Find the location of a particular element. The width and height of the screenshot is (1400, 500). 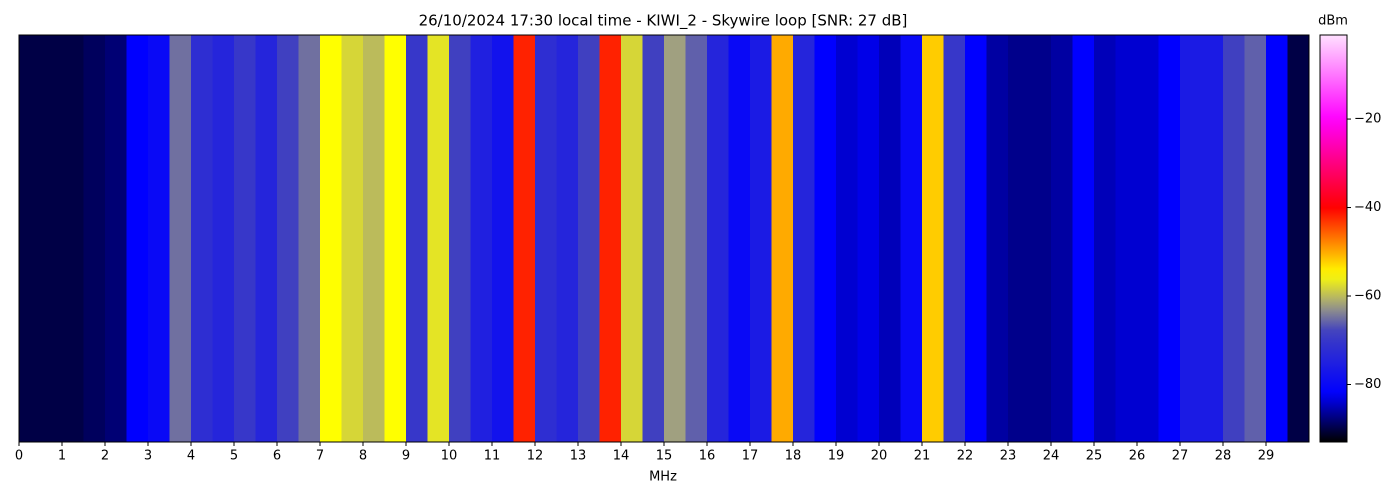

x-tick-label: 5 is located at coordinates (234, 456).